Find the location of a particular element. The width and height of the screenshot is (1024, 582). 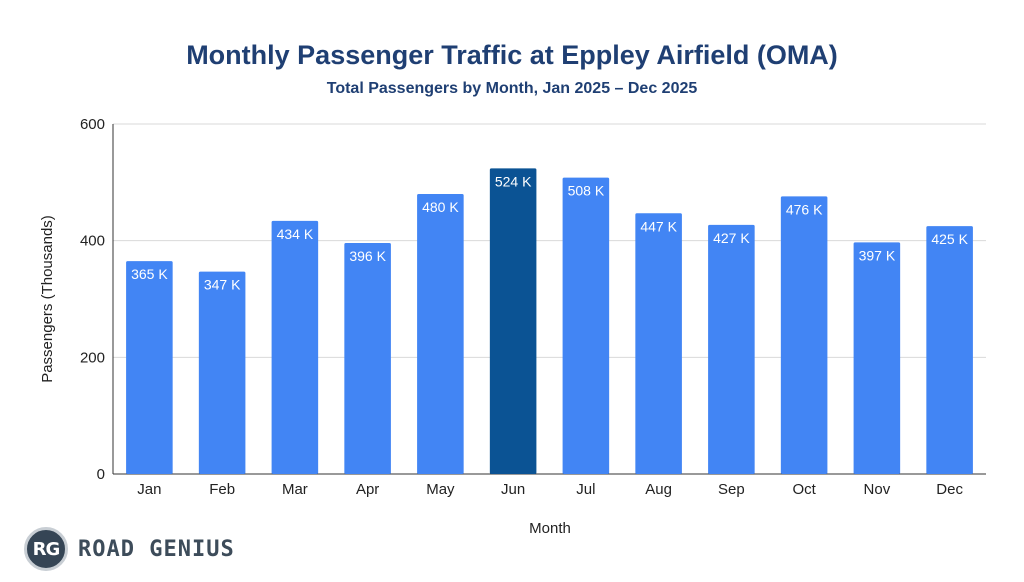

logo-badge-text: RG is located at coordinates (46, 549).